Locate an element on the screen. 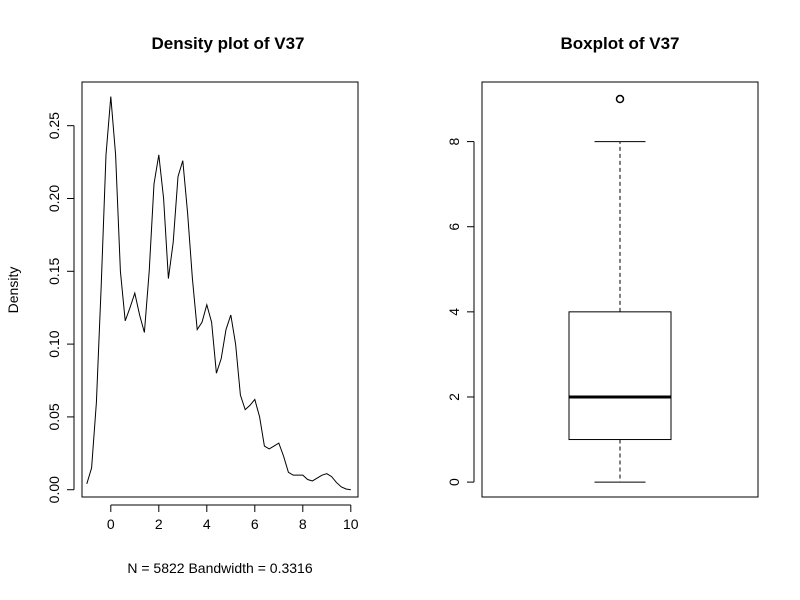 The height and width of the screenshot is (600, 800). density-y-tick-label: 0.10 is located at coordinates (54, 343).